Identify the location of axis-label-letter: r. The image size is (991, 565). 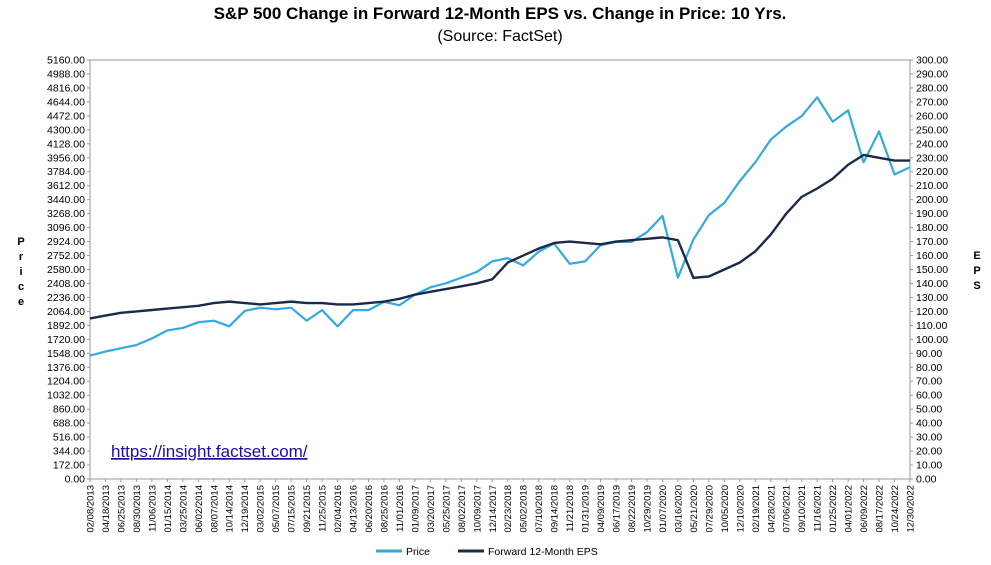
(21, 257).